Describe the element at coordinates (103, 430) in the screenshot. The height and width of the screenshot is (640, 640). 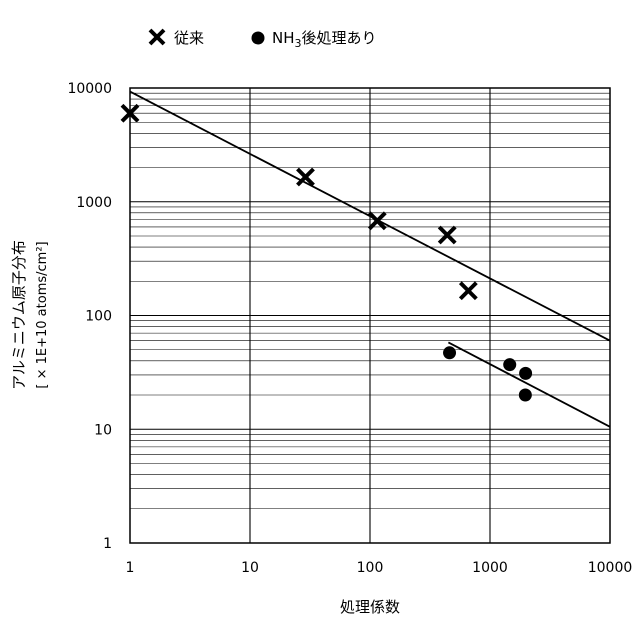
I see `y-tick-label: 10` at that location.